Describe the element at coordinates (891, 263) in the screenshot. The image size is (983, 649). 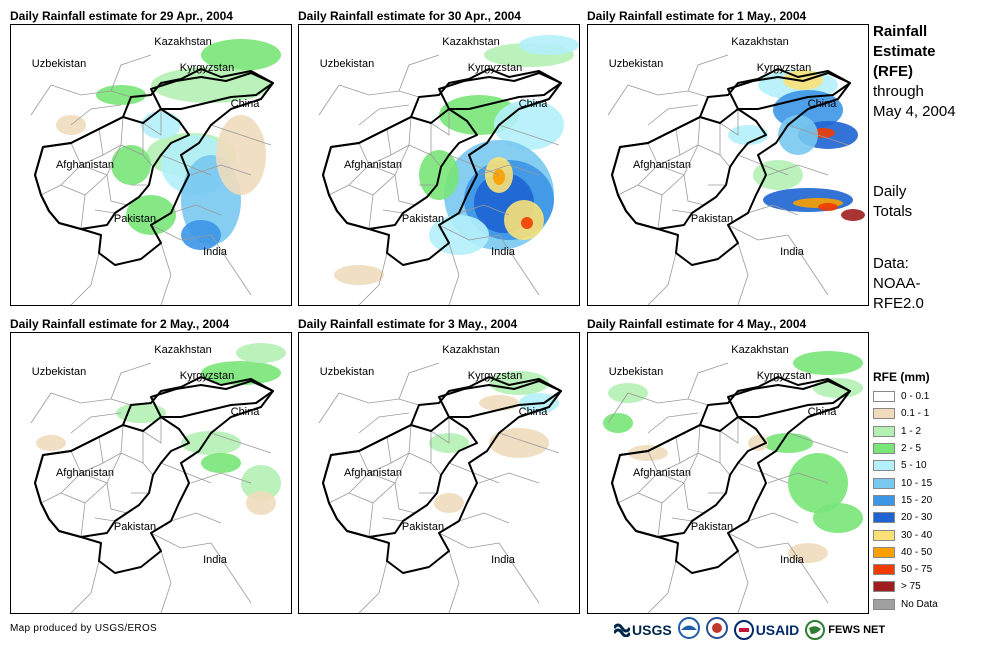
I see `side-data-line1: Data:` at that location.